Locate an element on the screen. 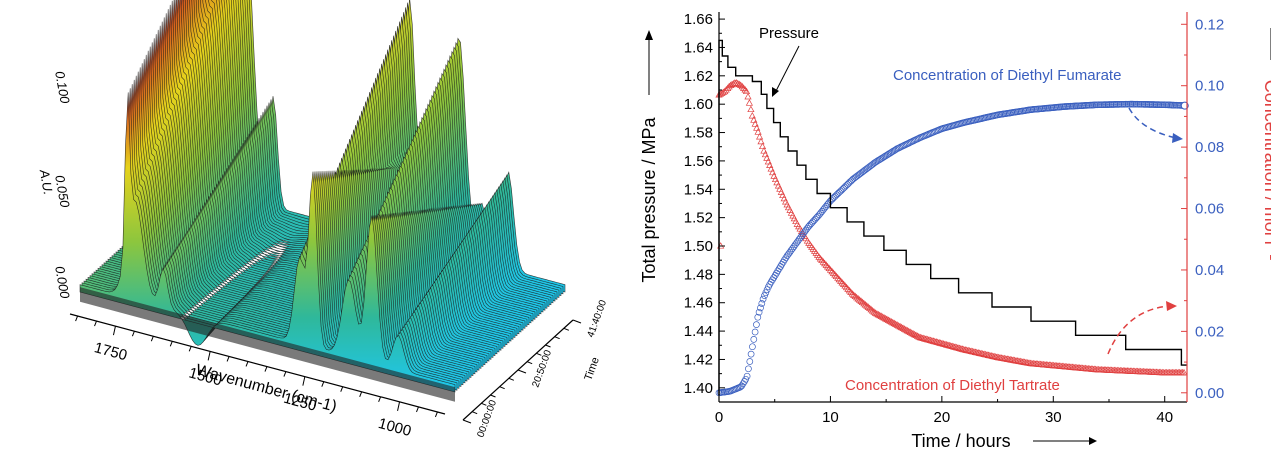  time-tick-label: 20:50:00 is located at coordinates (542, 368).